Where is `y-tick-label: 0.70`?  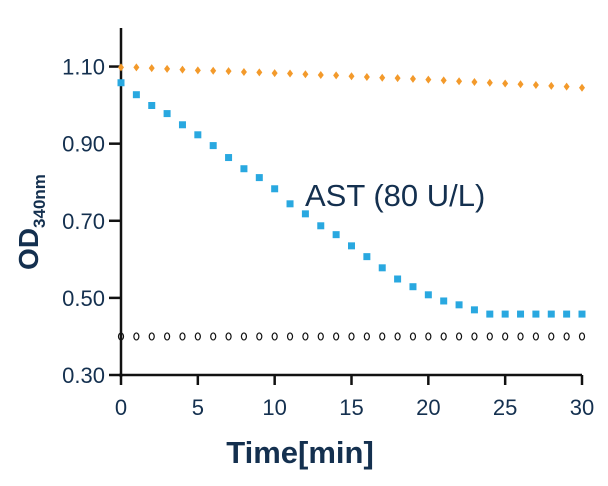
y-tick-label: 0.70 is located at coordinates (83, 221).